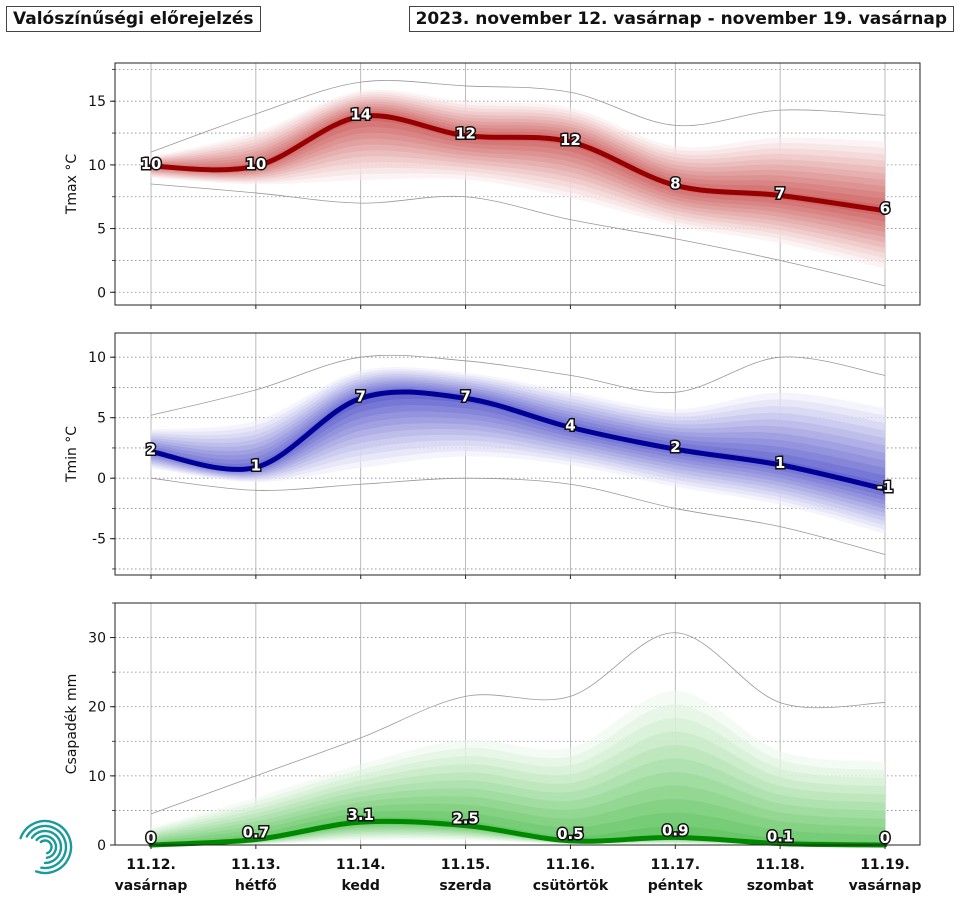 The height and width of the screenshot is (900, 960). What do you see at coordinates (780, 193) in the screenshot?
I see `tmax-value-label: 7` at bounding box center [780, 193].